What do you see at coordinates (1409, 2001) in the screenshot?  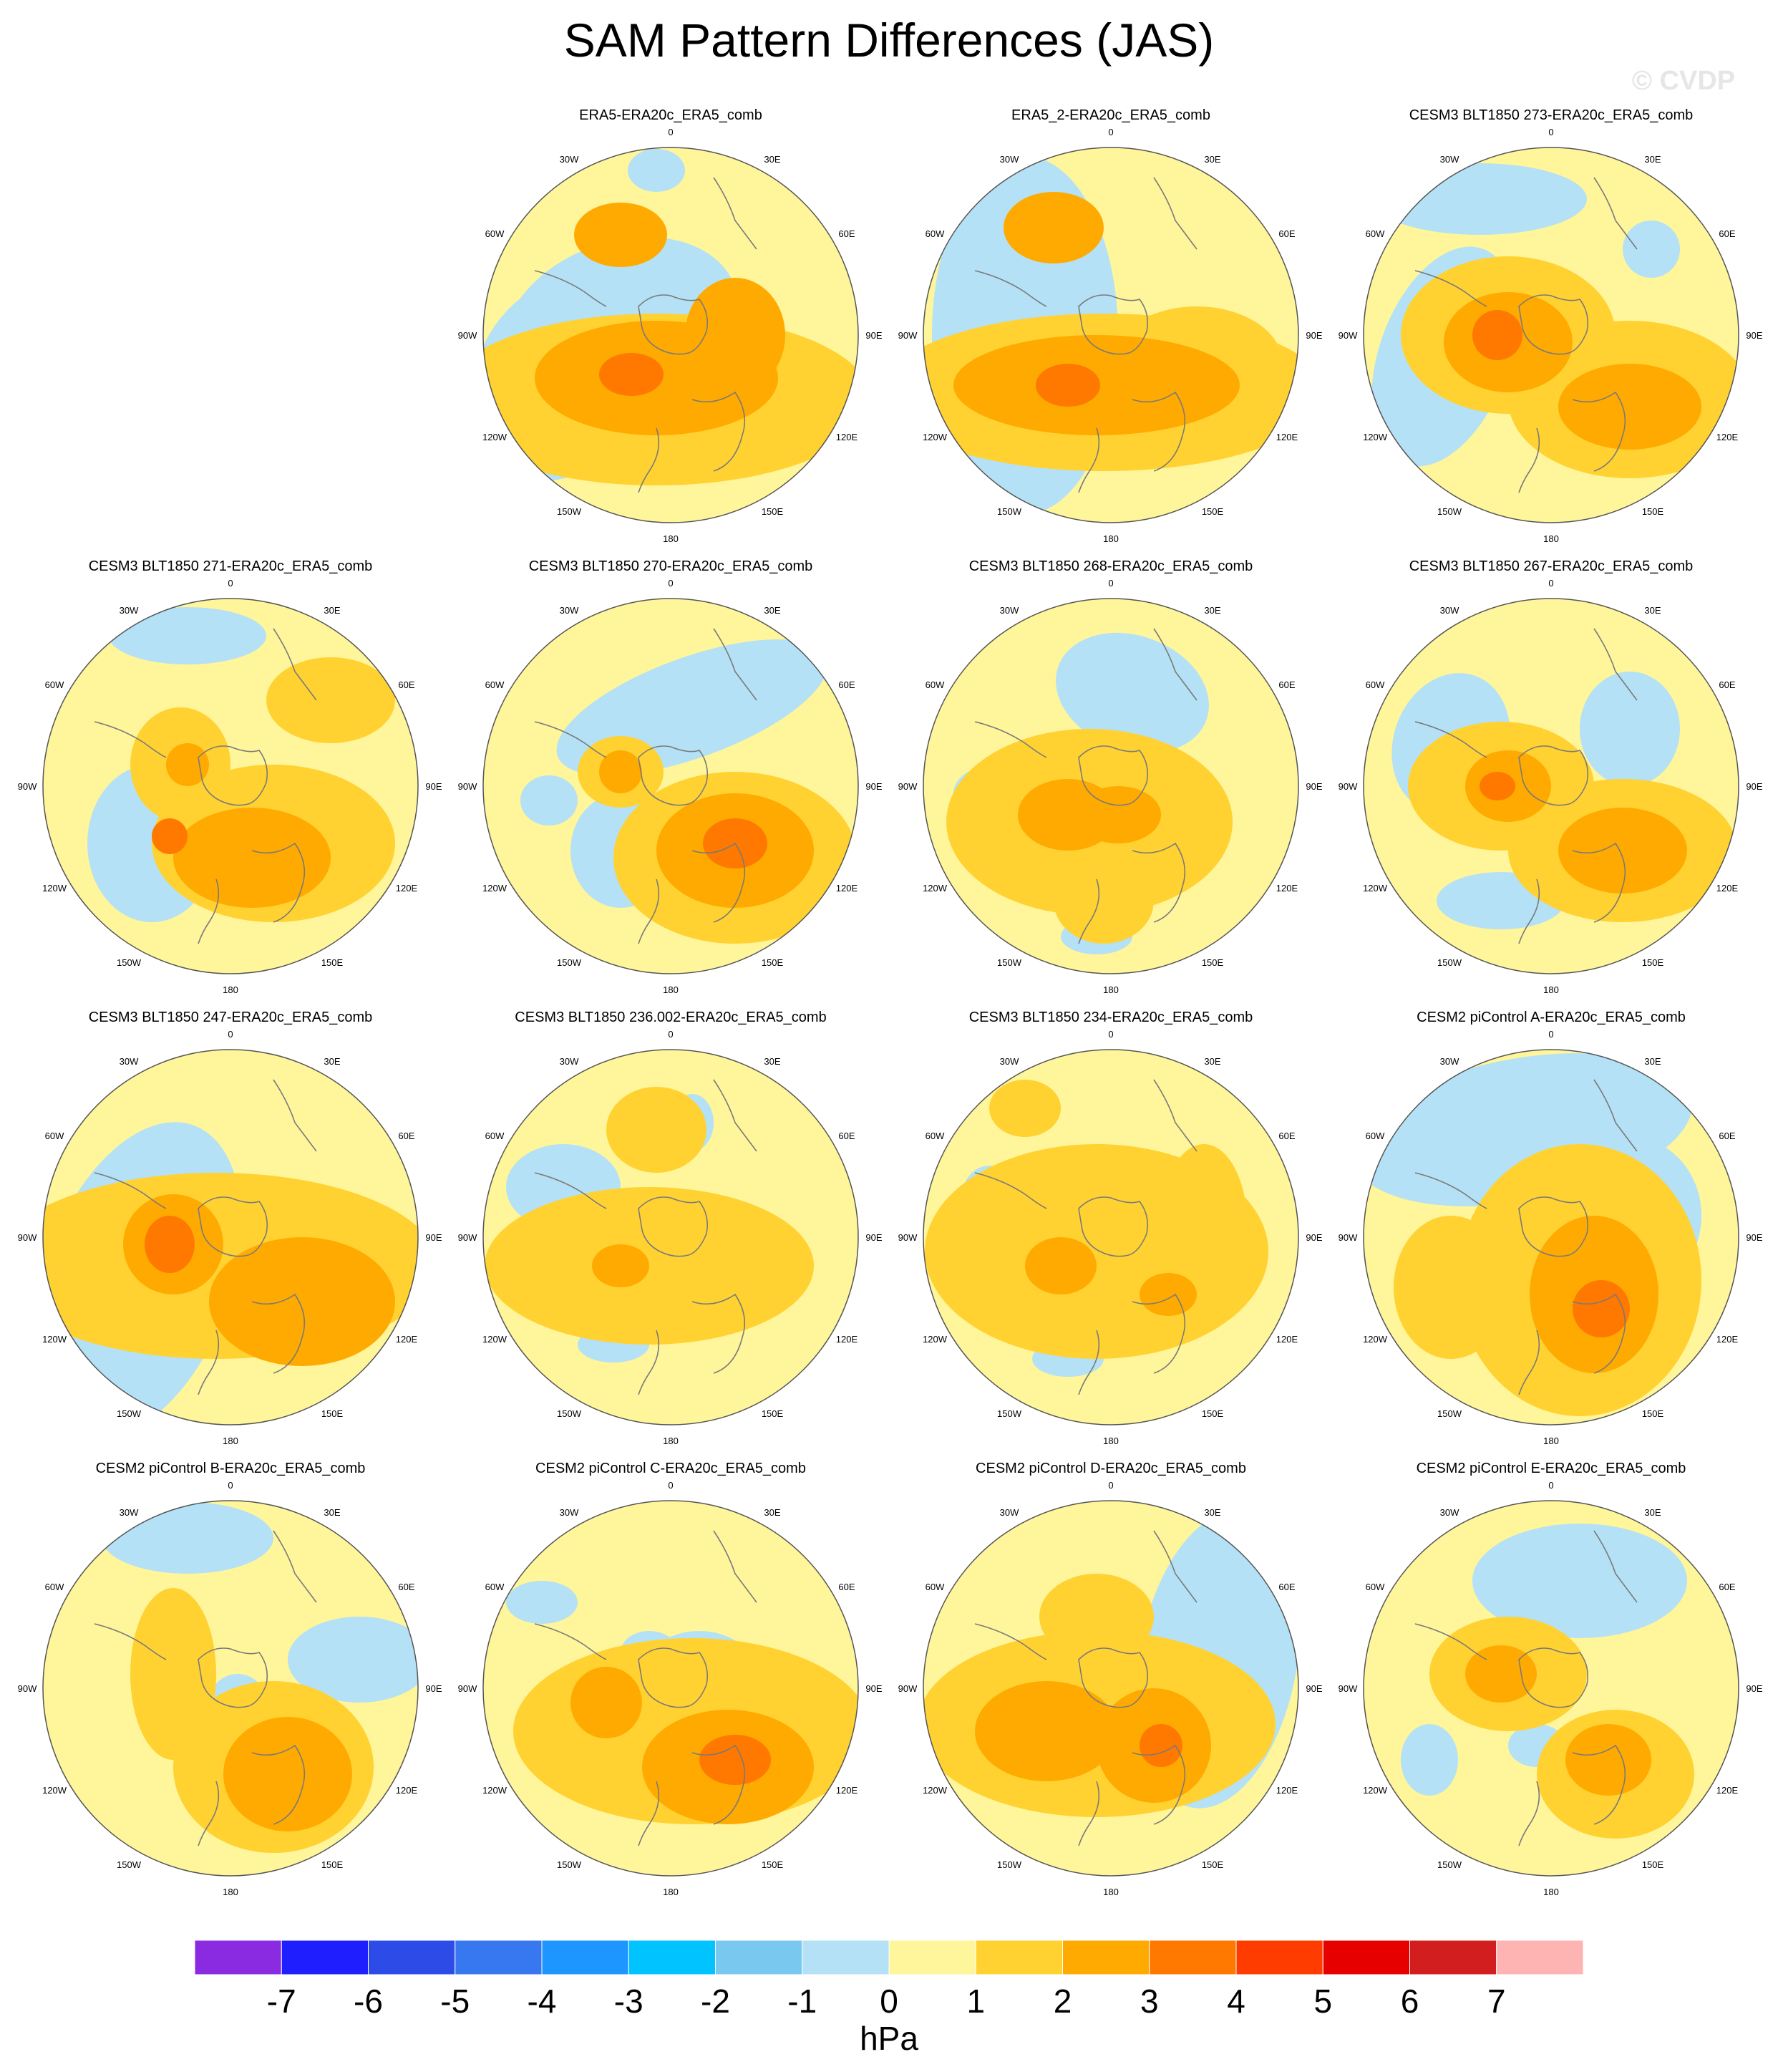 I see `colorbar-tick-label: 6` at bounding box center [1409, 2001].